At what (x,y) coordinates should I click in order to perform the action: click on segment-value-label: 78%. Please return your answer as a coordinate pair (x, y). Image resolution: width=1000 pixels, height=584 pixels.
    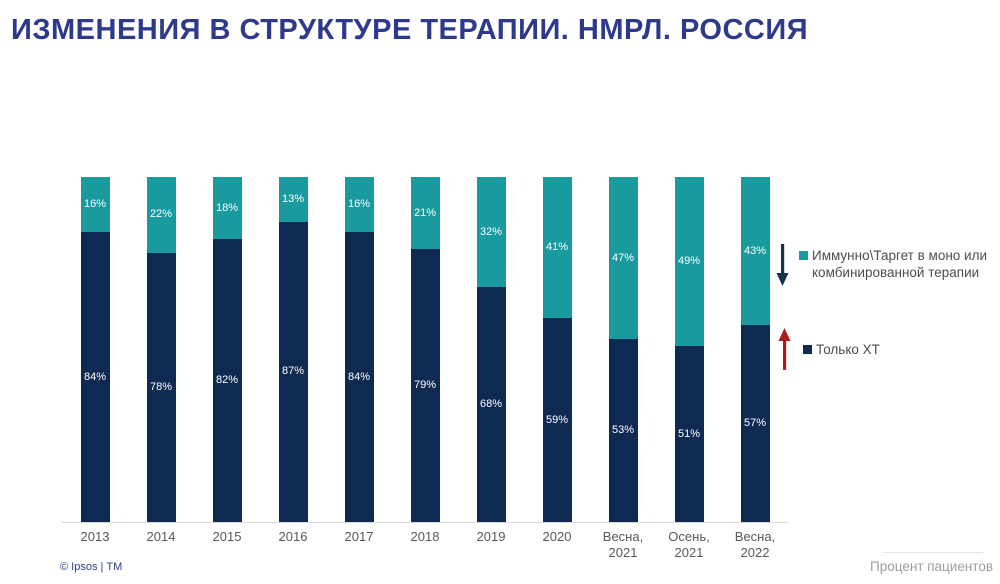
    Looking at the image, I should click on (161, 386).